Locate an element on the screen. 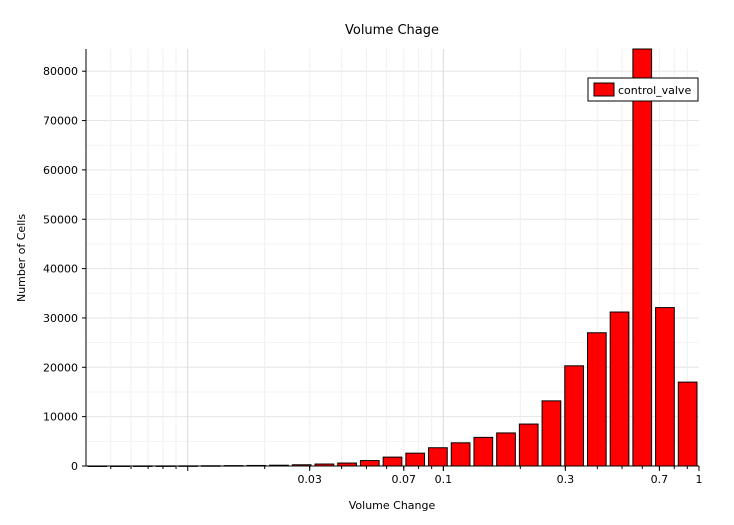 The height and width of the screenshot is (525, 734). legend-box is located at coordinates (643, 89).